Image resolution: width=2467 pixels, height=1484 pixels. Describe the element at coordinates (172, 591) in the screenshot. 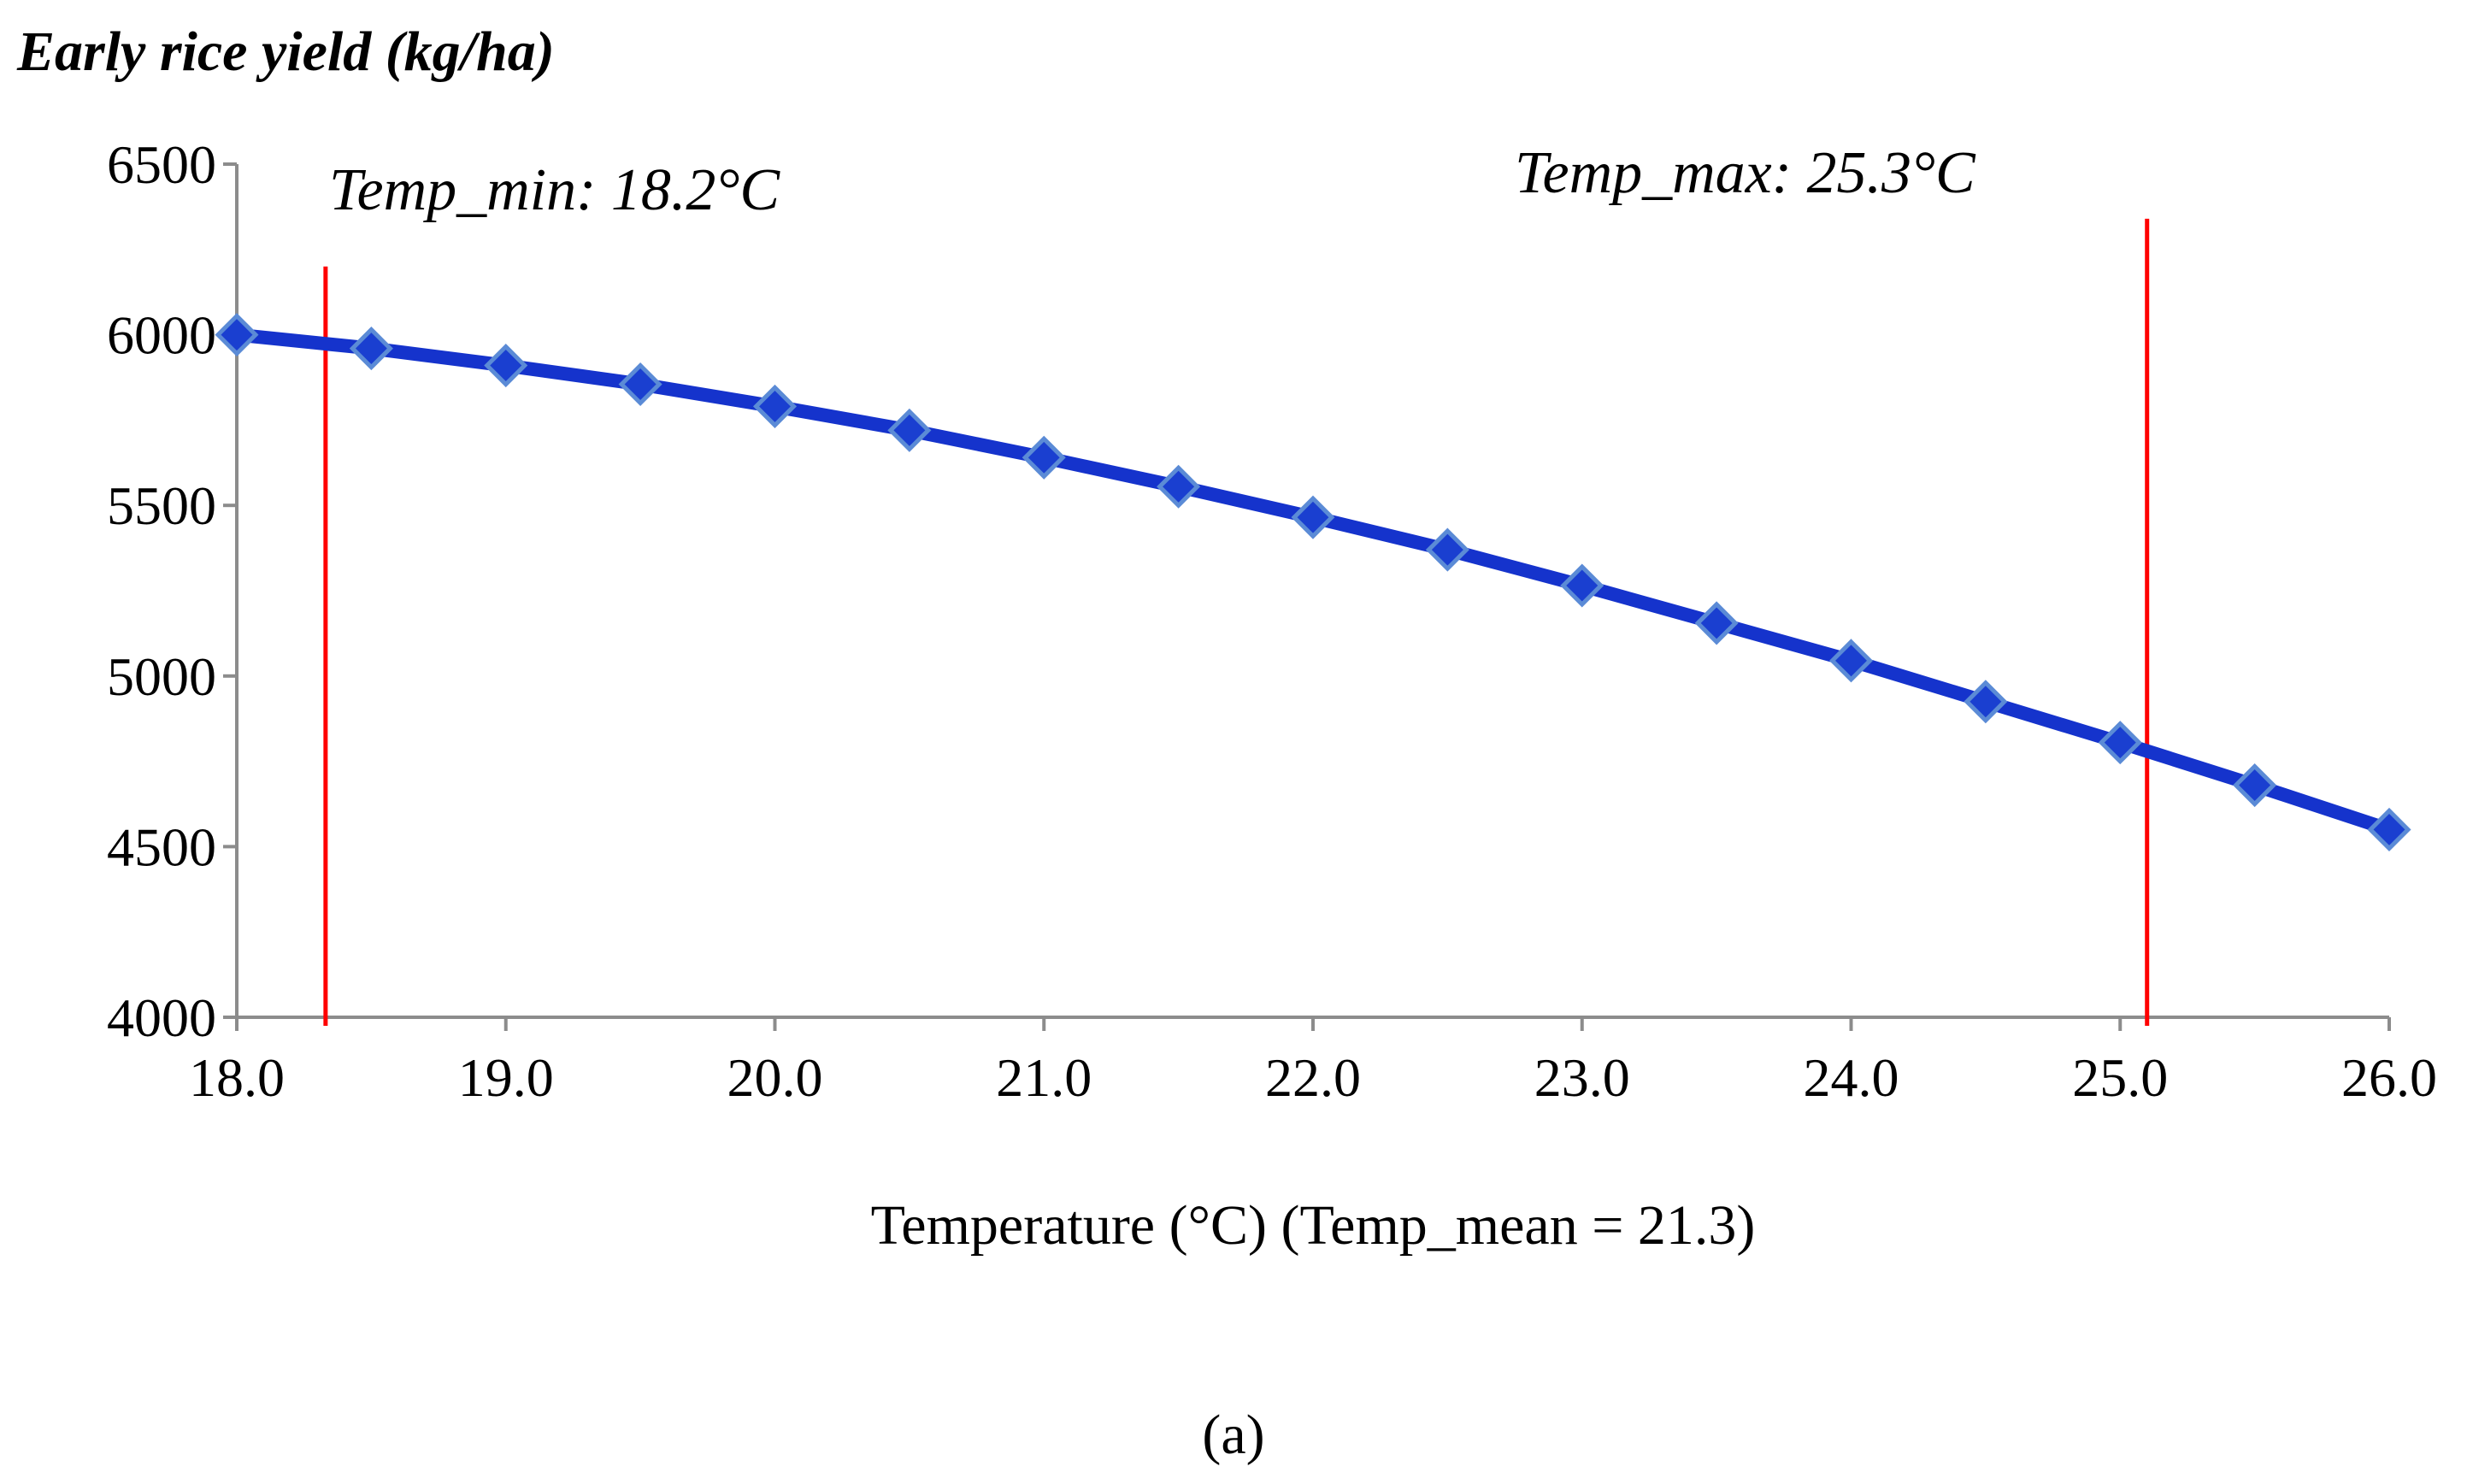

I see `y-ticks: 4000 4500 5000 5500 6000 6500` at that location.